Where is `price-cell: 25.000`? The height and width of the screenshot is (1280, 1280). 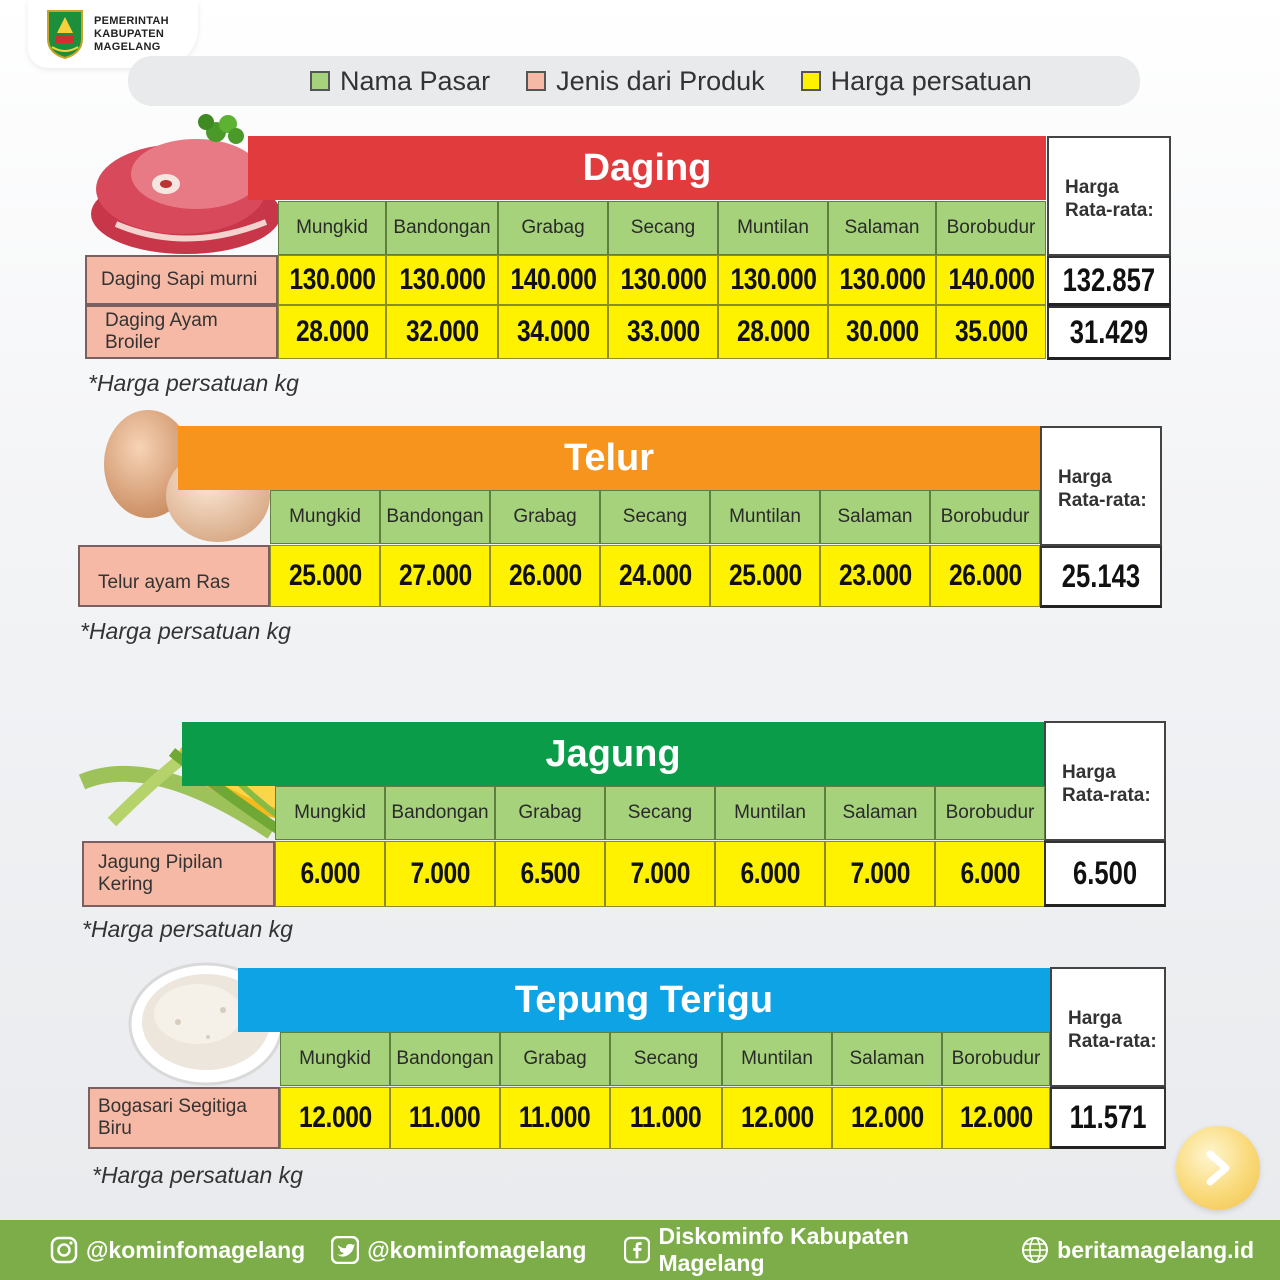 price-cell: 25.000 is located at coordinates (765, 576).